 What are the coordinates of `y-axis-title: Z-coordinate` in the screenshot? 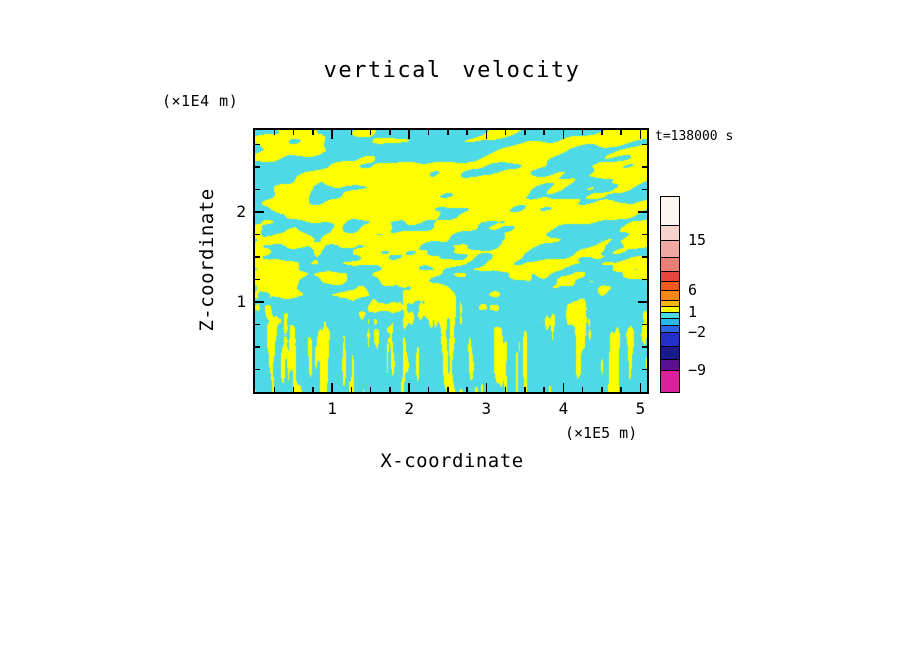 It's located at (207, 260).